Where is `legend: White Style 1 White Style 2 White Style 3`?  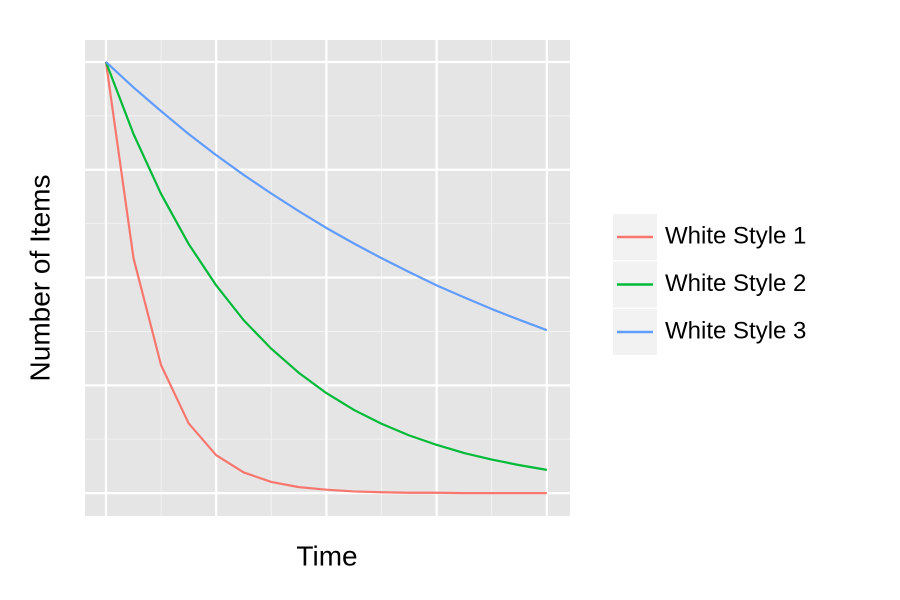 legend: White Style 1 White Style 2 White Style 3 is located at coordinates (709, 284).